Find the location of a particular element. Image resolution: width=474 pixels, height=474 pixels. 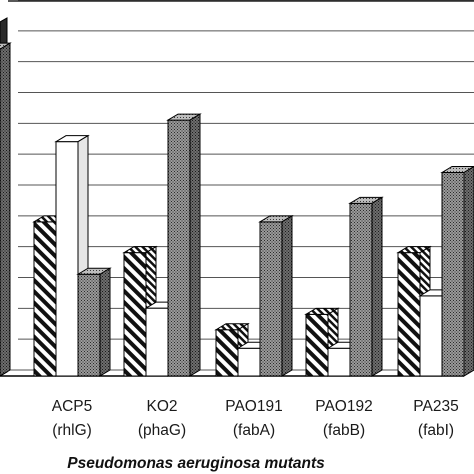

category-label: ACP5 is located at coordinates (72, 406).